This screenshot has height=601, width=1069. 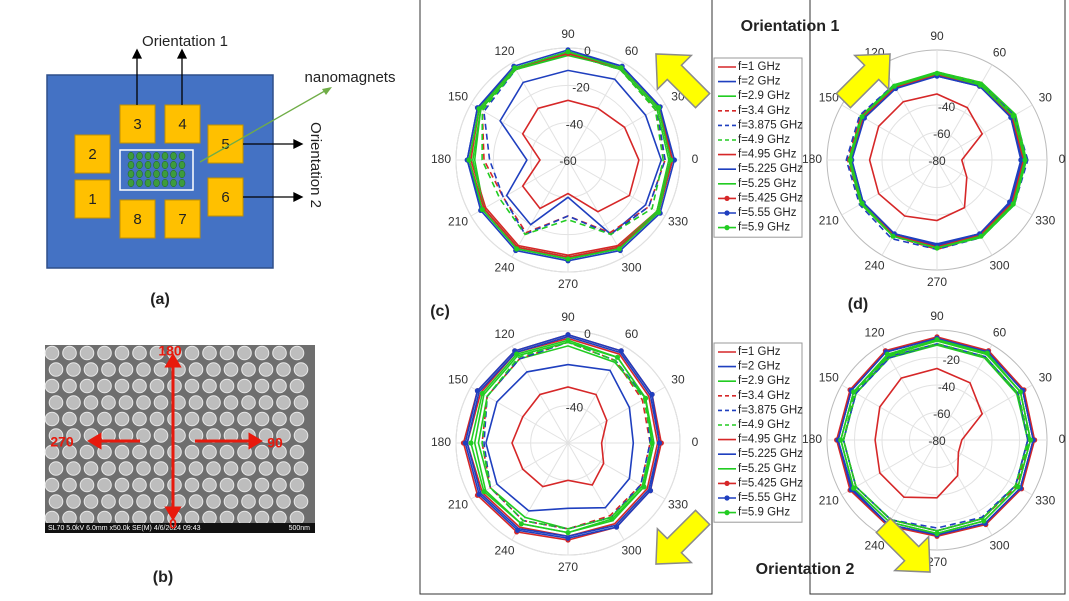 What do you see at coordinates (874, 333) in the screenshot?
I see `theta-tick-label: 120` at bounding box center [874, 333].